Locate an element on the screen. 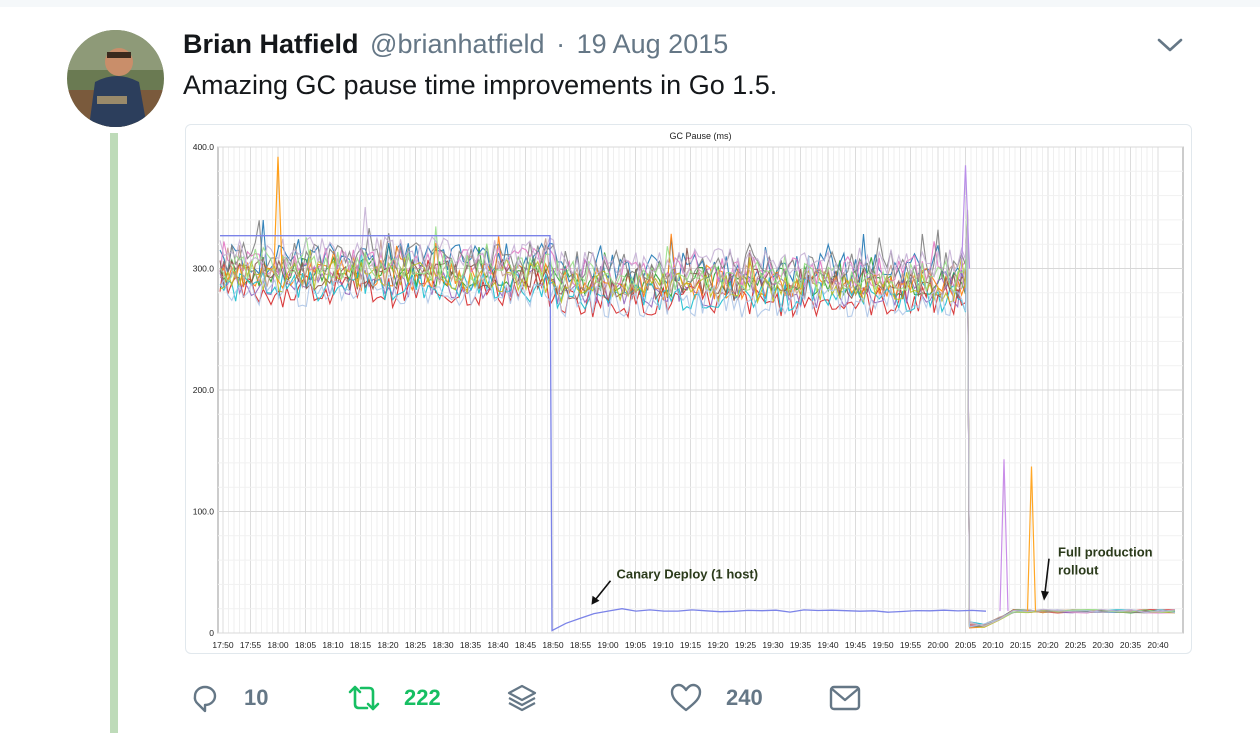  chevron-down-icon is located at coordinates (1170, 45).